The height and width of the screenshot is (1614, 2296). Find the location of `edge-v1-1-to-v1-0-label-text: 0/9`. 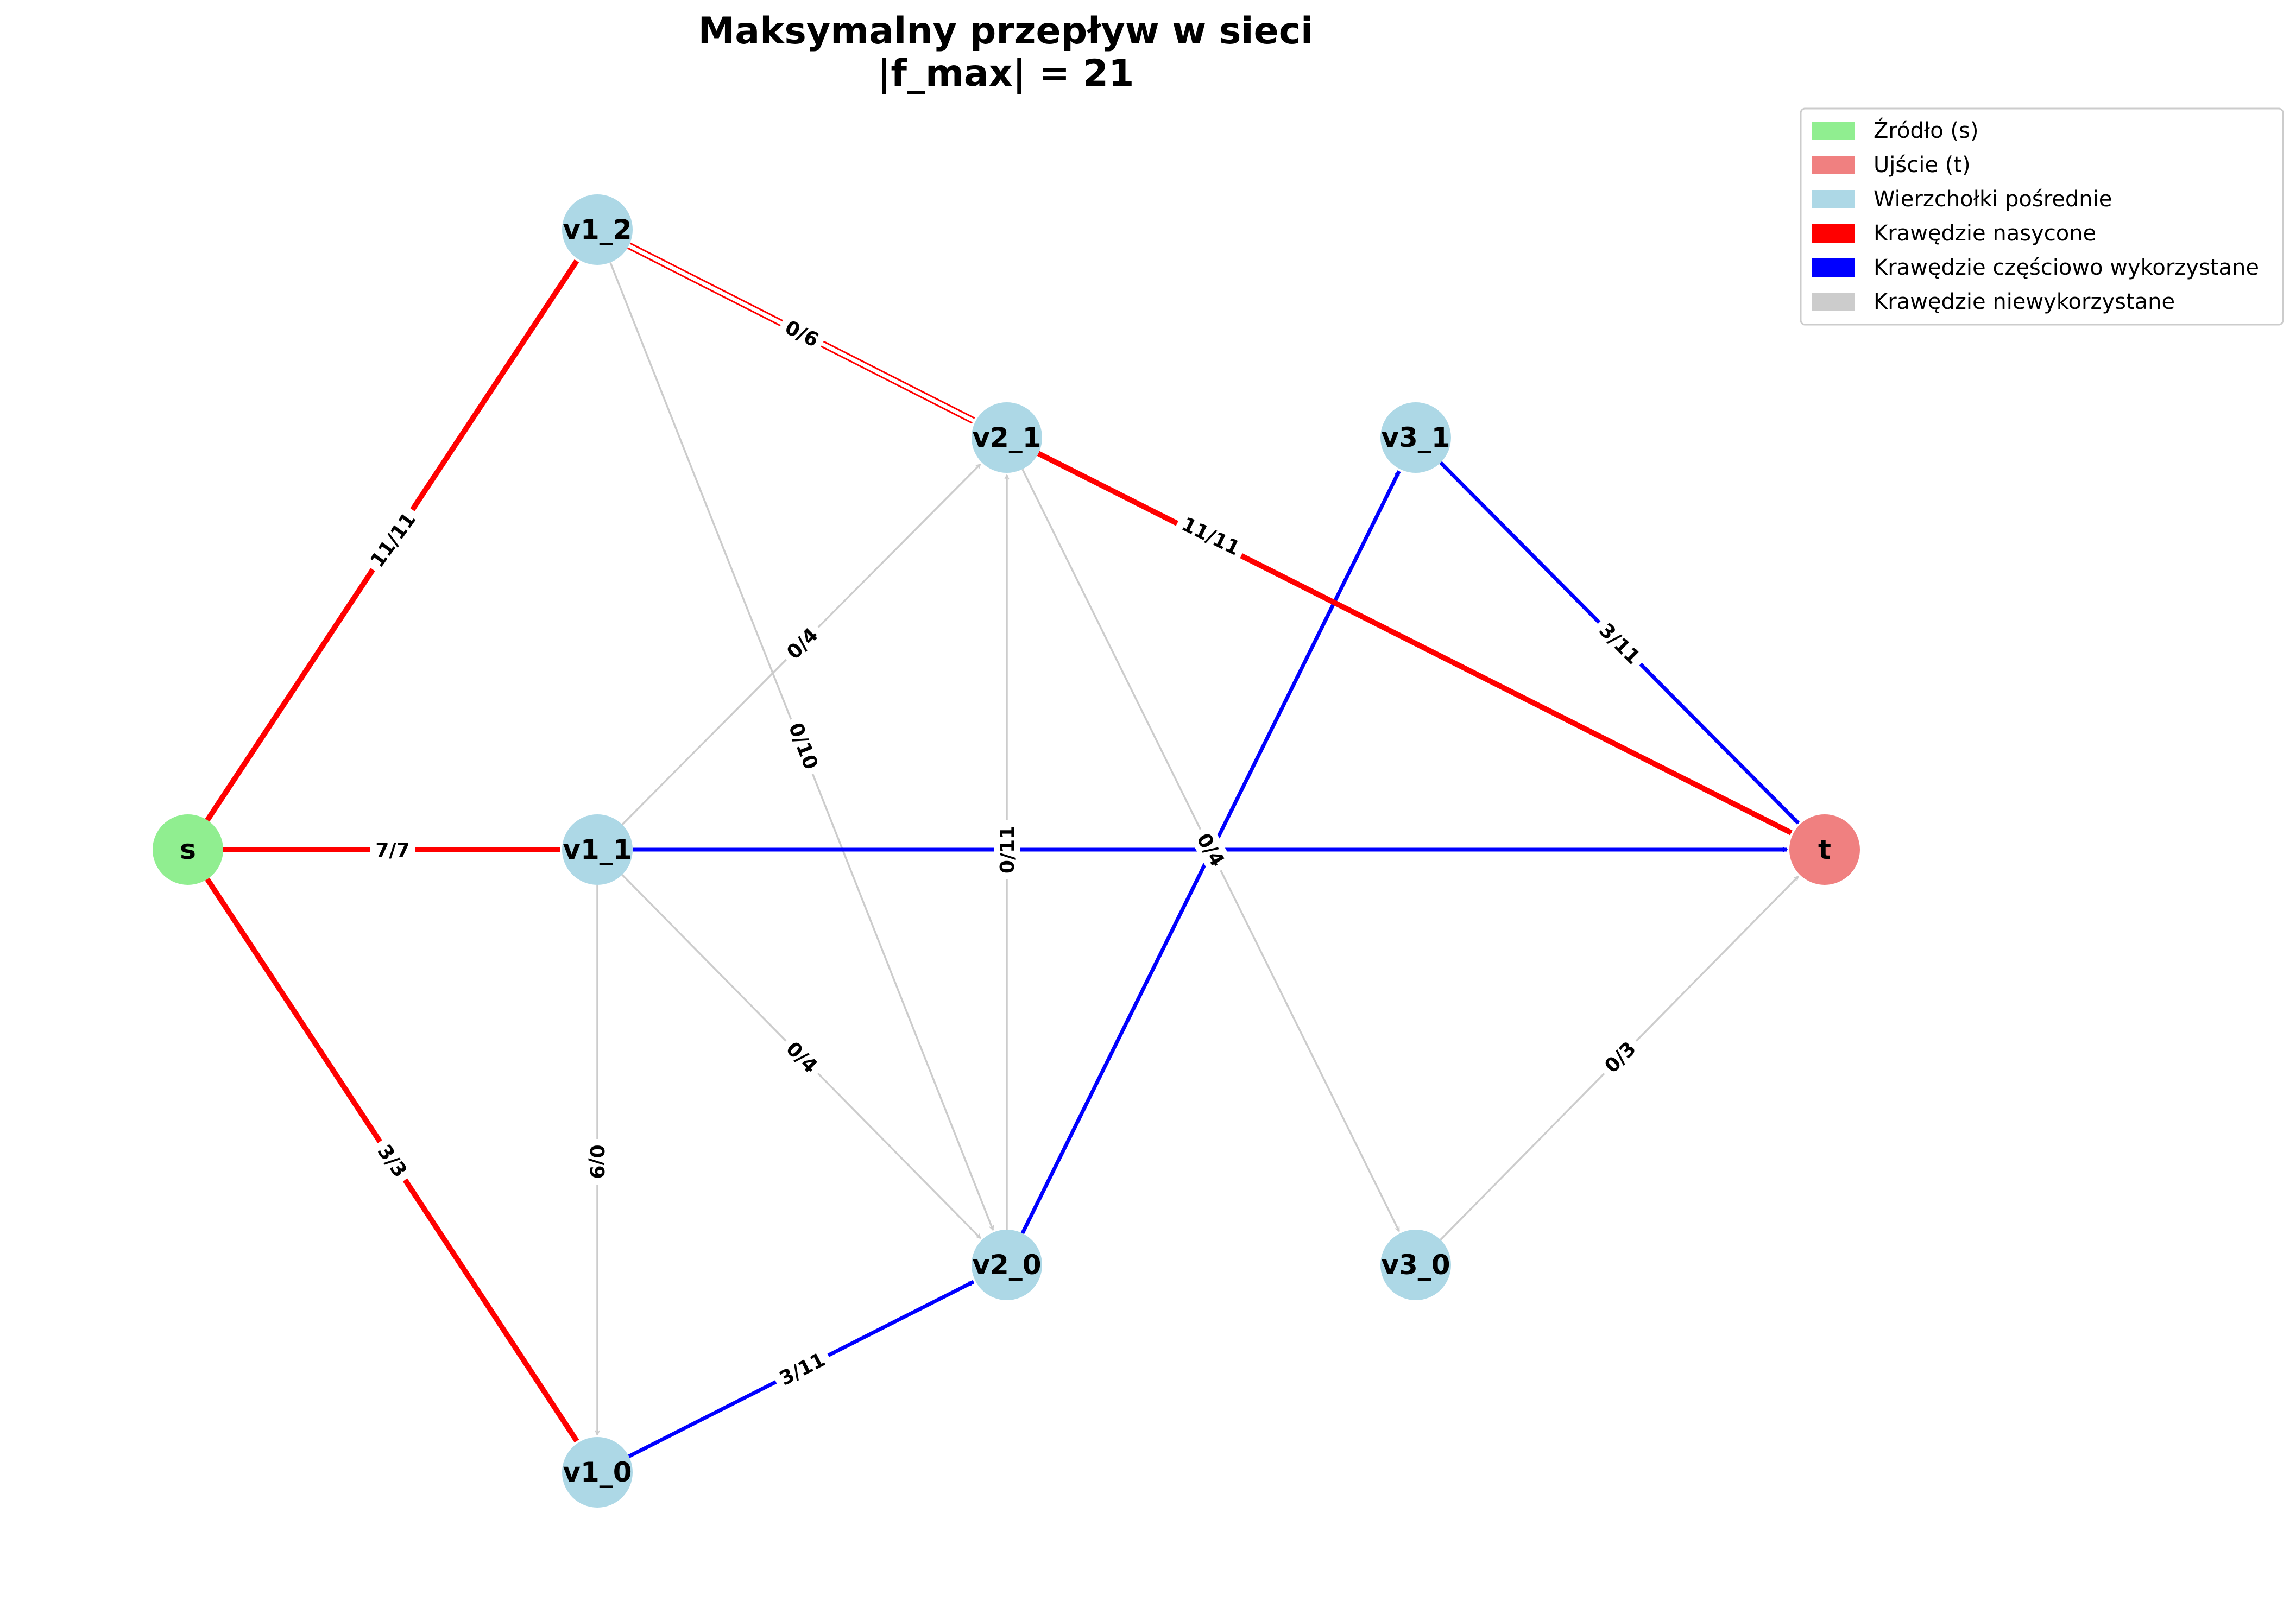

edge-v1-1-to-v1-0-label-text: 0/9 is located at coordinates (596, 1161).